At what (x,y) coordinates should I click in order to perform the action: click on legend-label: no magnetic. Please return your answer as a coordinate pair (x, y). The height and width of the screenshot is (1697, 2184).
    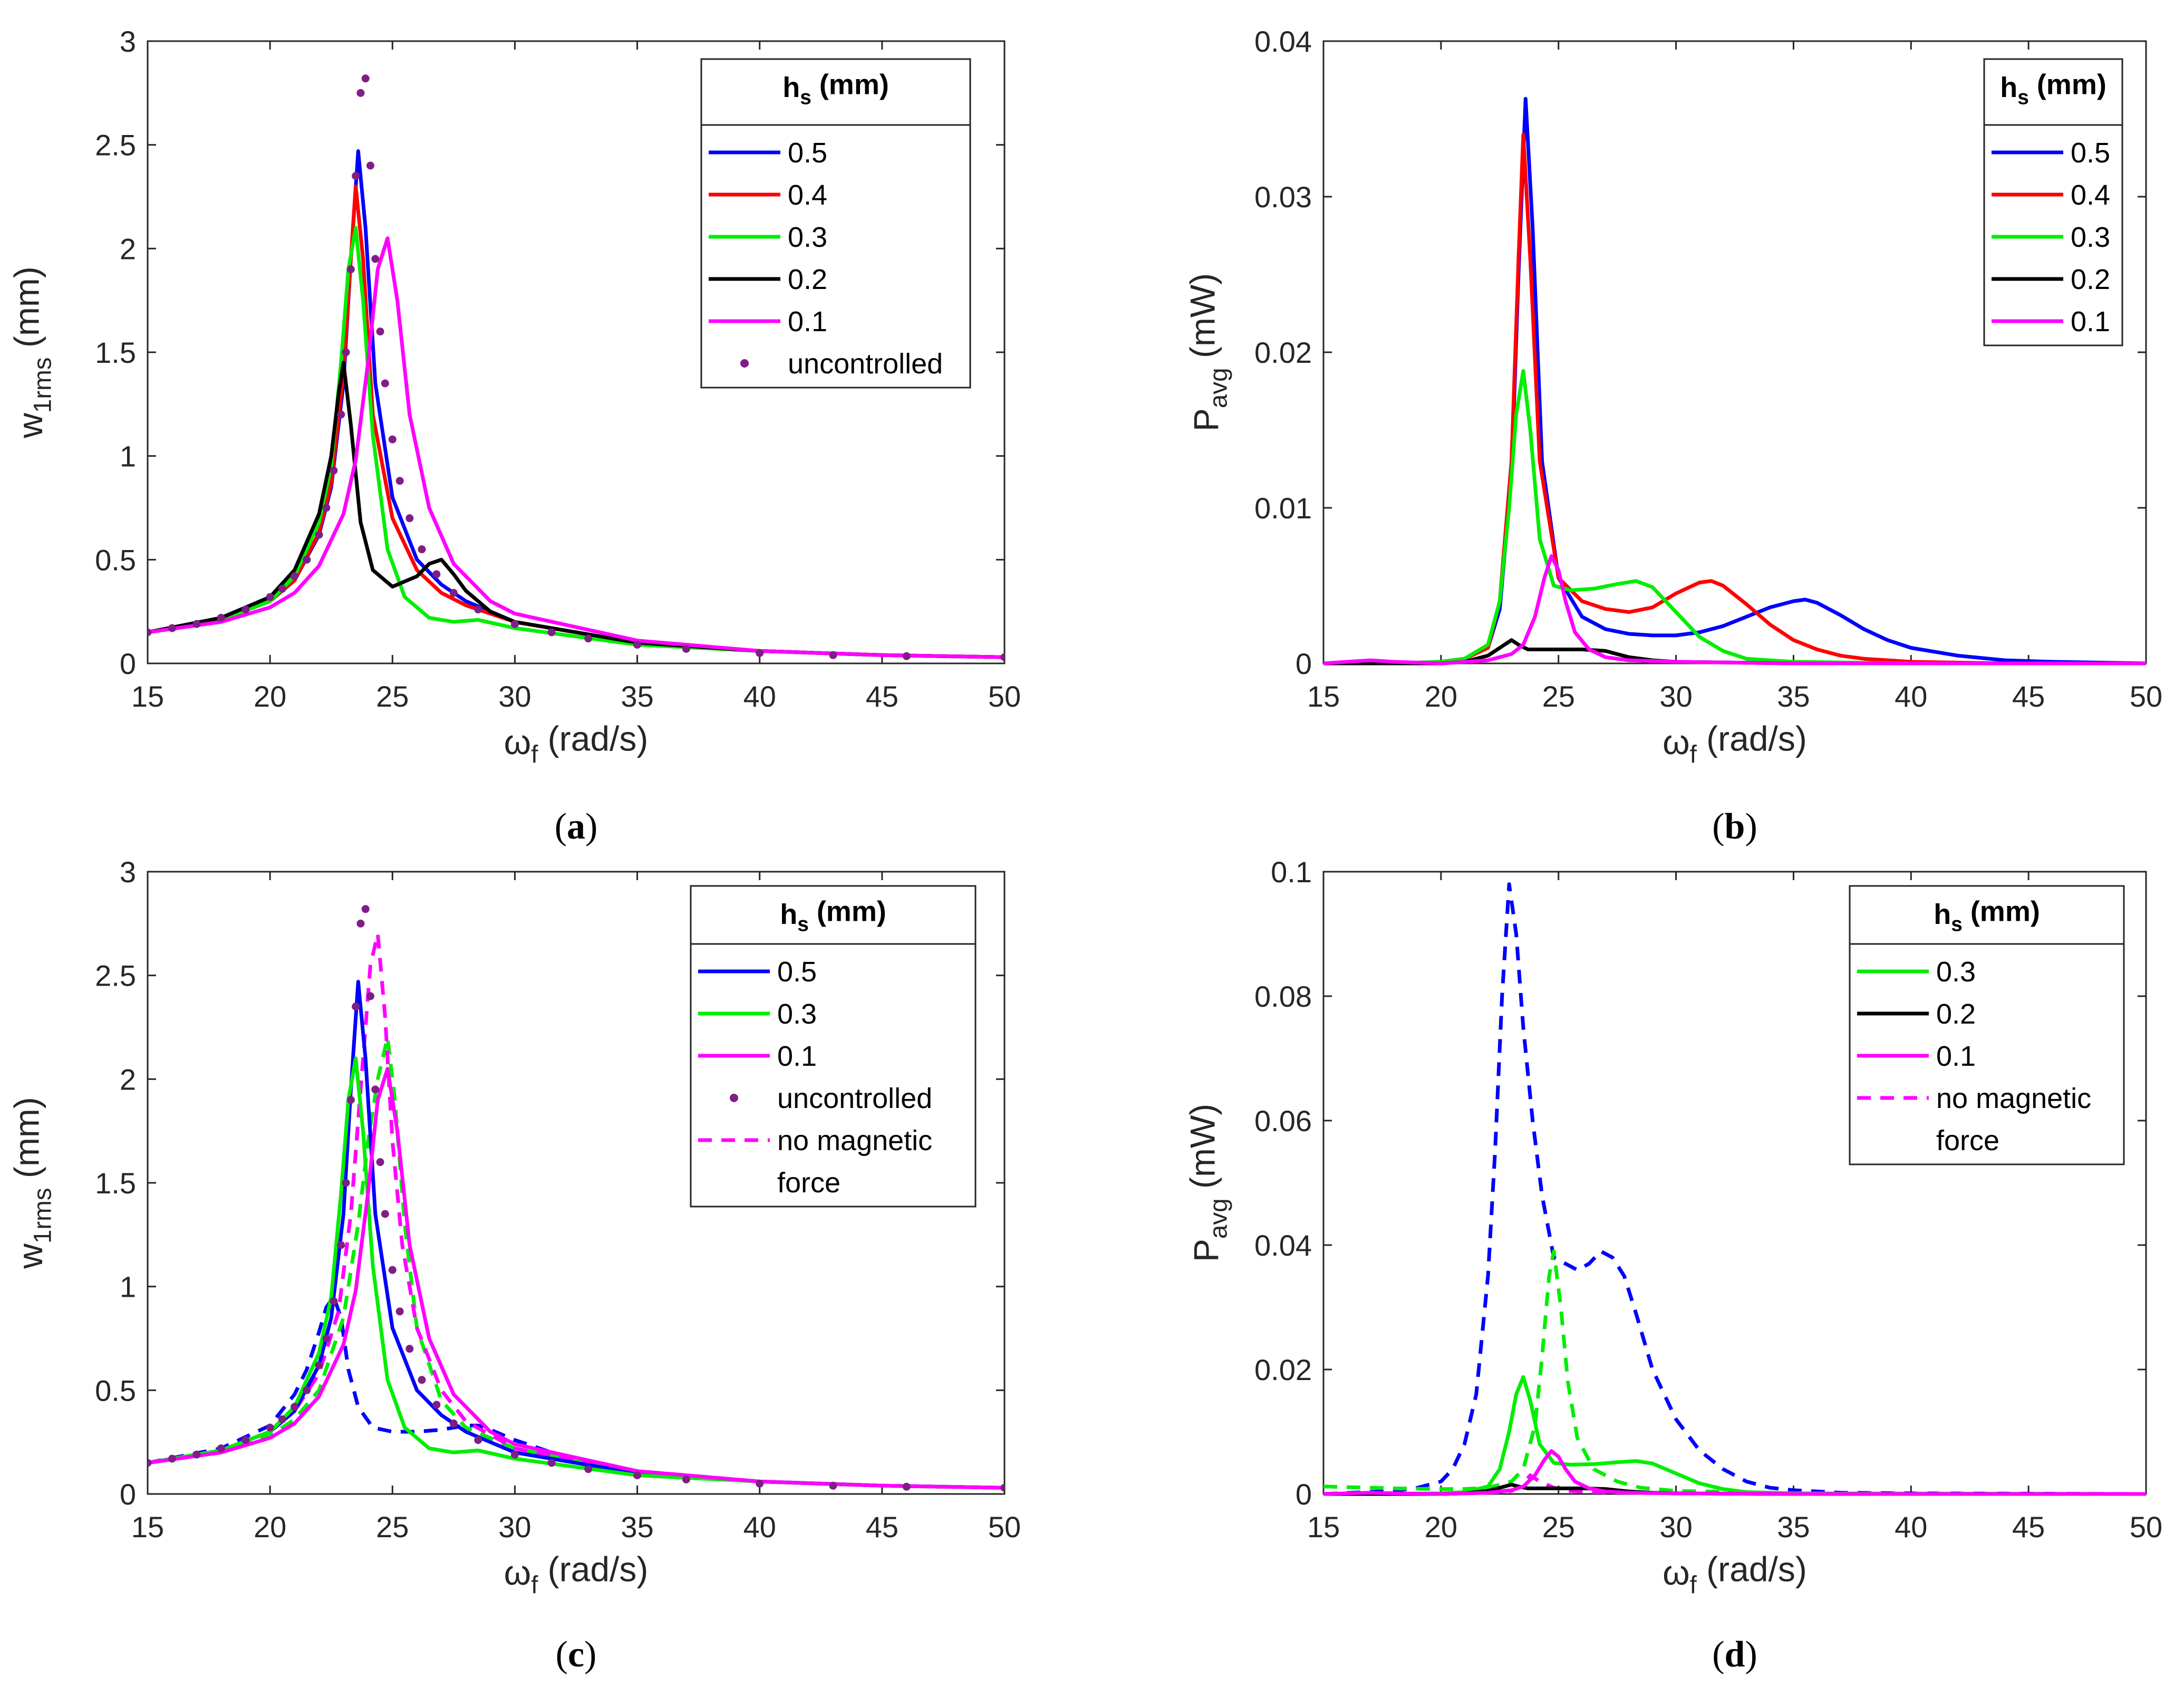
    Looking at the image, I should click on (854, 1140).